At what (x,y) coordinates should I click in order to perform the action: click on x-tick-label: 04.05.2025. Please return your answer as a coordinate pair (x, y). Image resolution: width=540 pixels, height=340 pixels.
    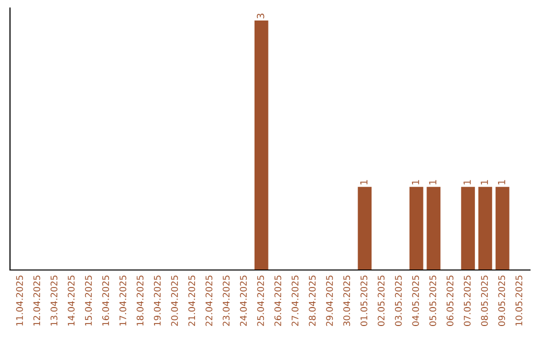
    Looking at the image, I should click on (415, 301).